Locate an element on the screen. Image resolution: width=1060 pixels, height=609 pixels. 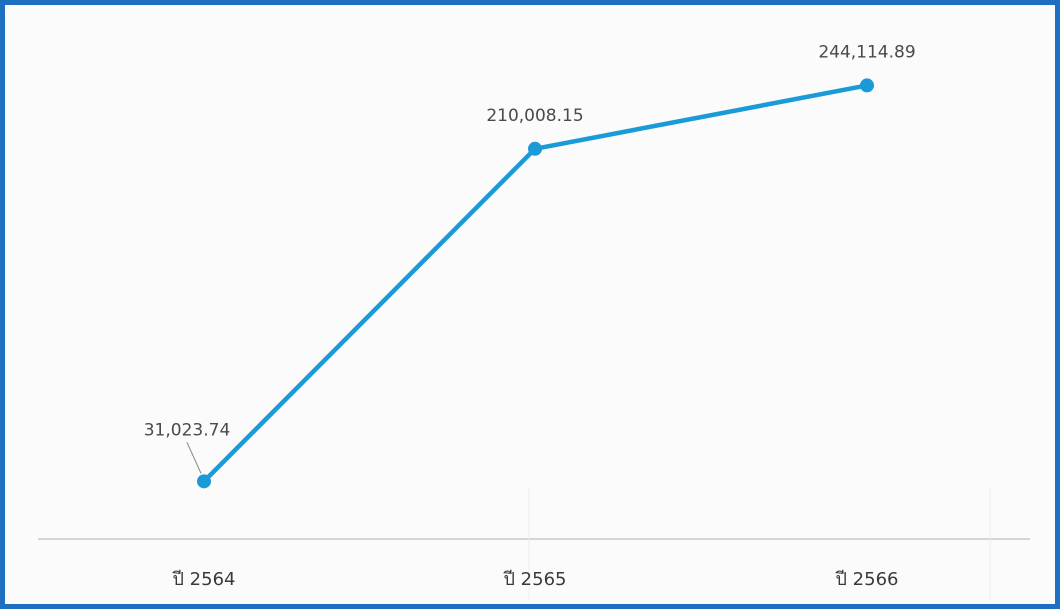
x-tick-label: ปี 2564 is located at coordinates (203, 579).